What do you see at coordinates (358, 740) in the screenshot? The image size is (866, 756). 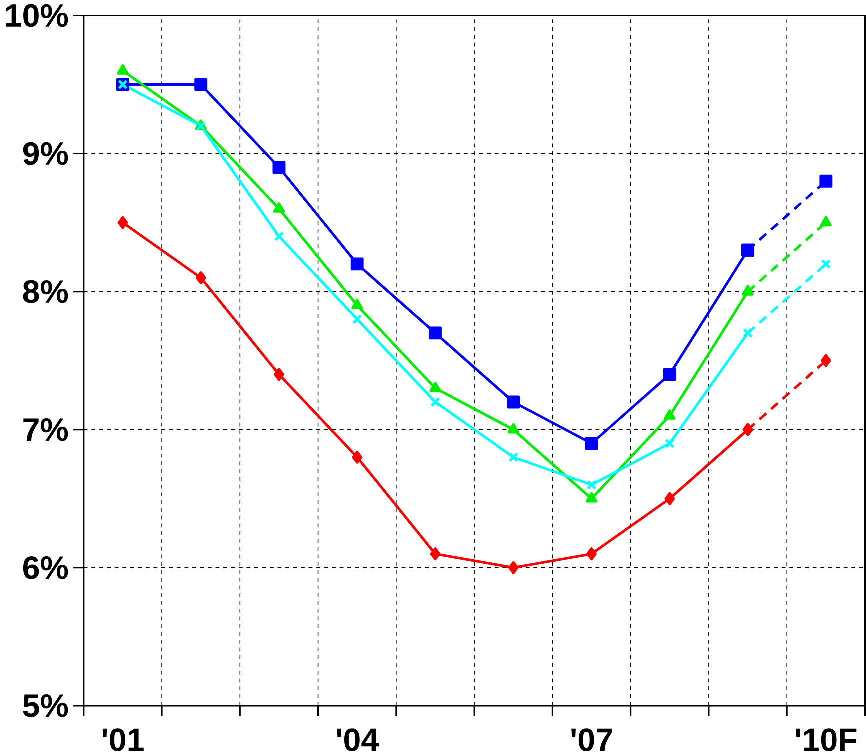 I see `x-tick-label: '04` at bounding box center [358, 740].